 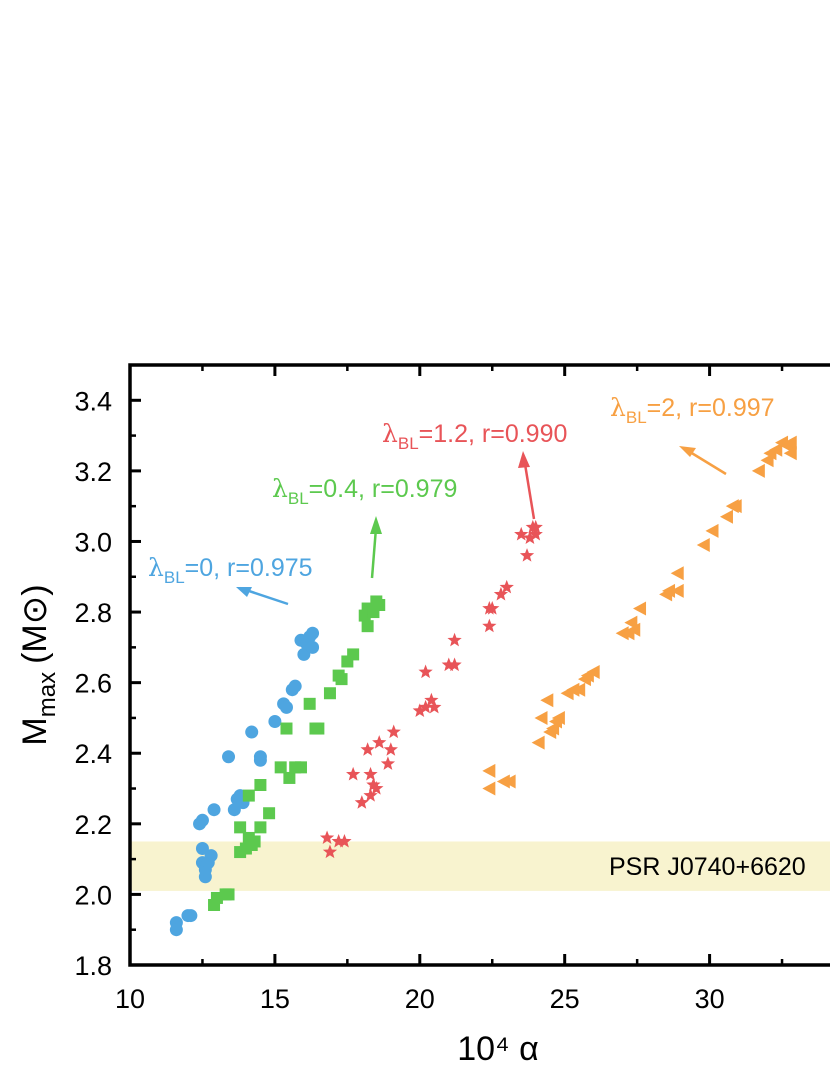 I want to click on x-axis-label: 10⁴ α, so click(x=498, y=1049).